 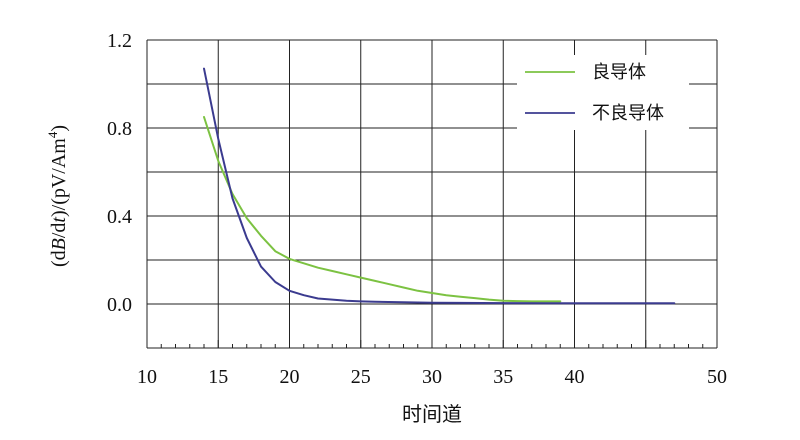 I want to click on y-axis-label: (dB/dt)/(pV/Am4), so click(x=57, y=196).